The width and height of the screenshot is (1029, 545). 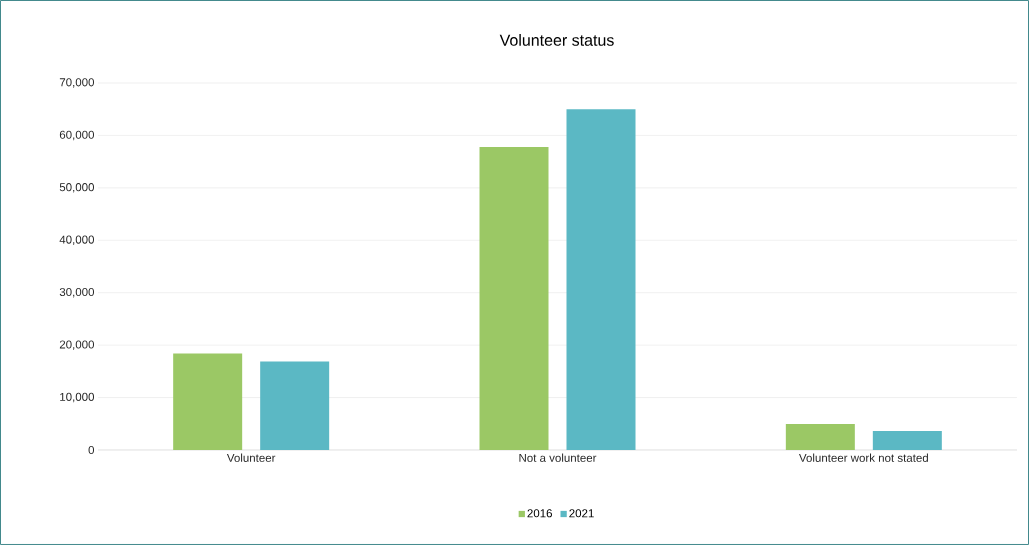 What do you see at coordinates (77, 397) in the screenshot?
I see `y-tick-label: 10,000` at bounding box center [77, 397].